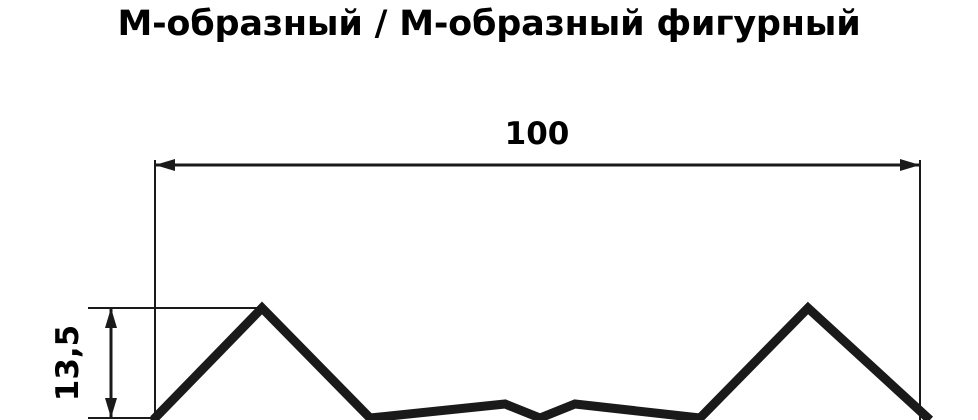  What do you see at coordinates (68, 363) in the screenshot?
I see `height-dimension-label: 13,5` at bounding box center [68, 363].